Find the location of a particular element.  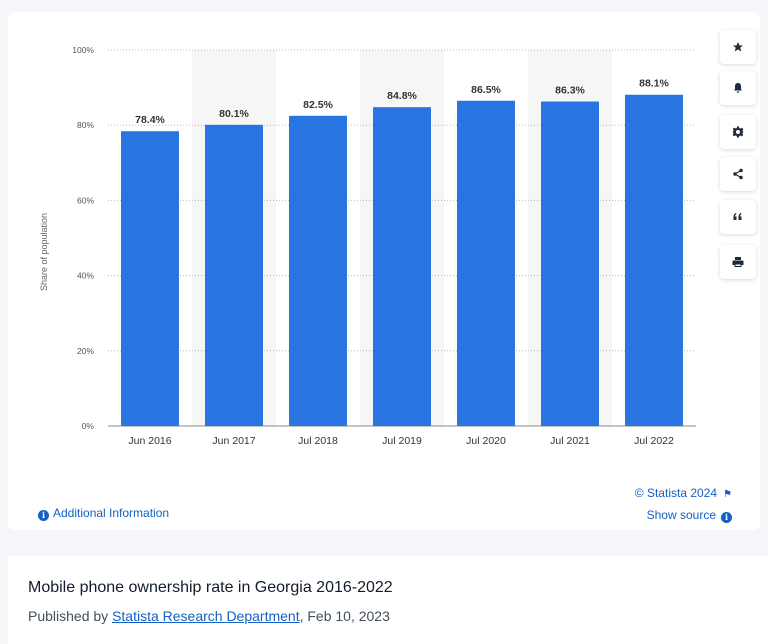

print-icon is located at coordinates (738, 262).